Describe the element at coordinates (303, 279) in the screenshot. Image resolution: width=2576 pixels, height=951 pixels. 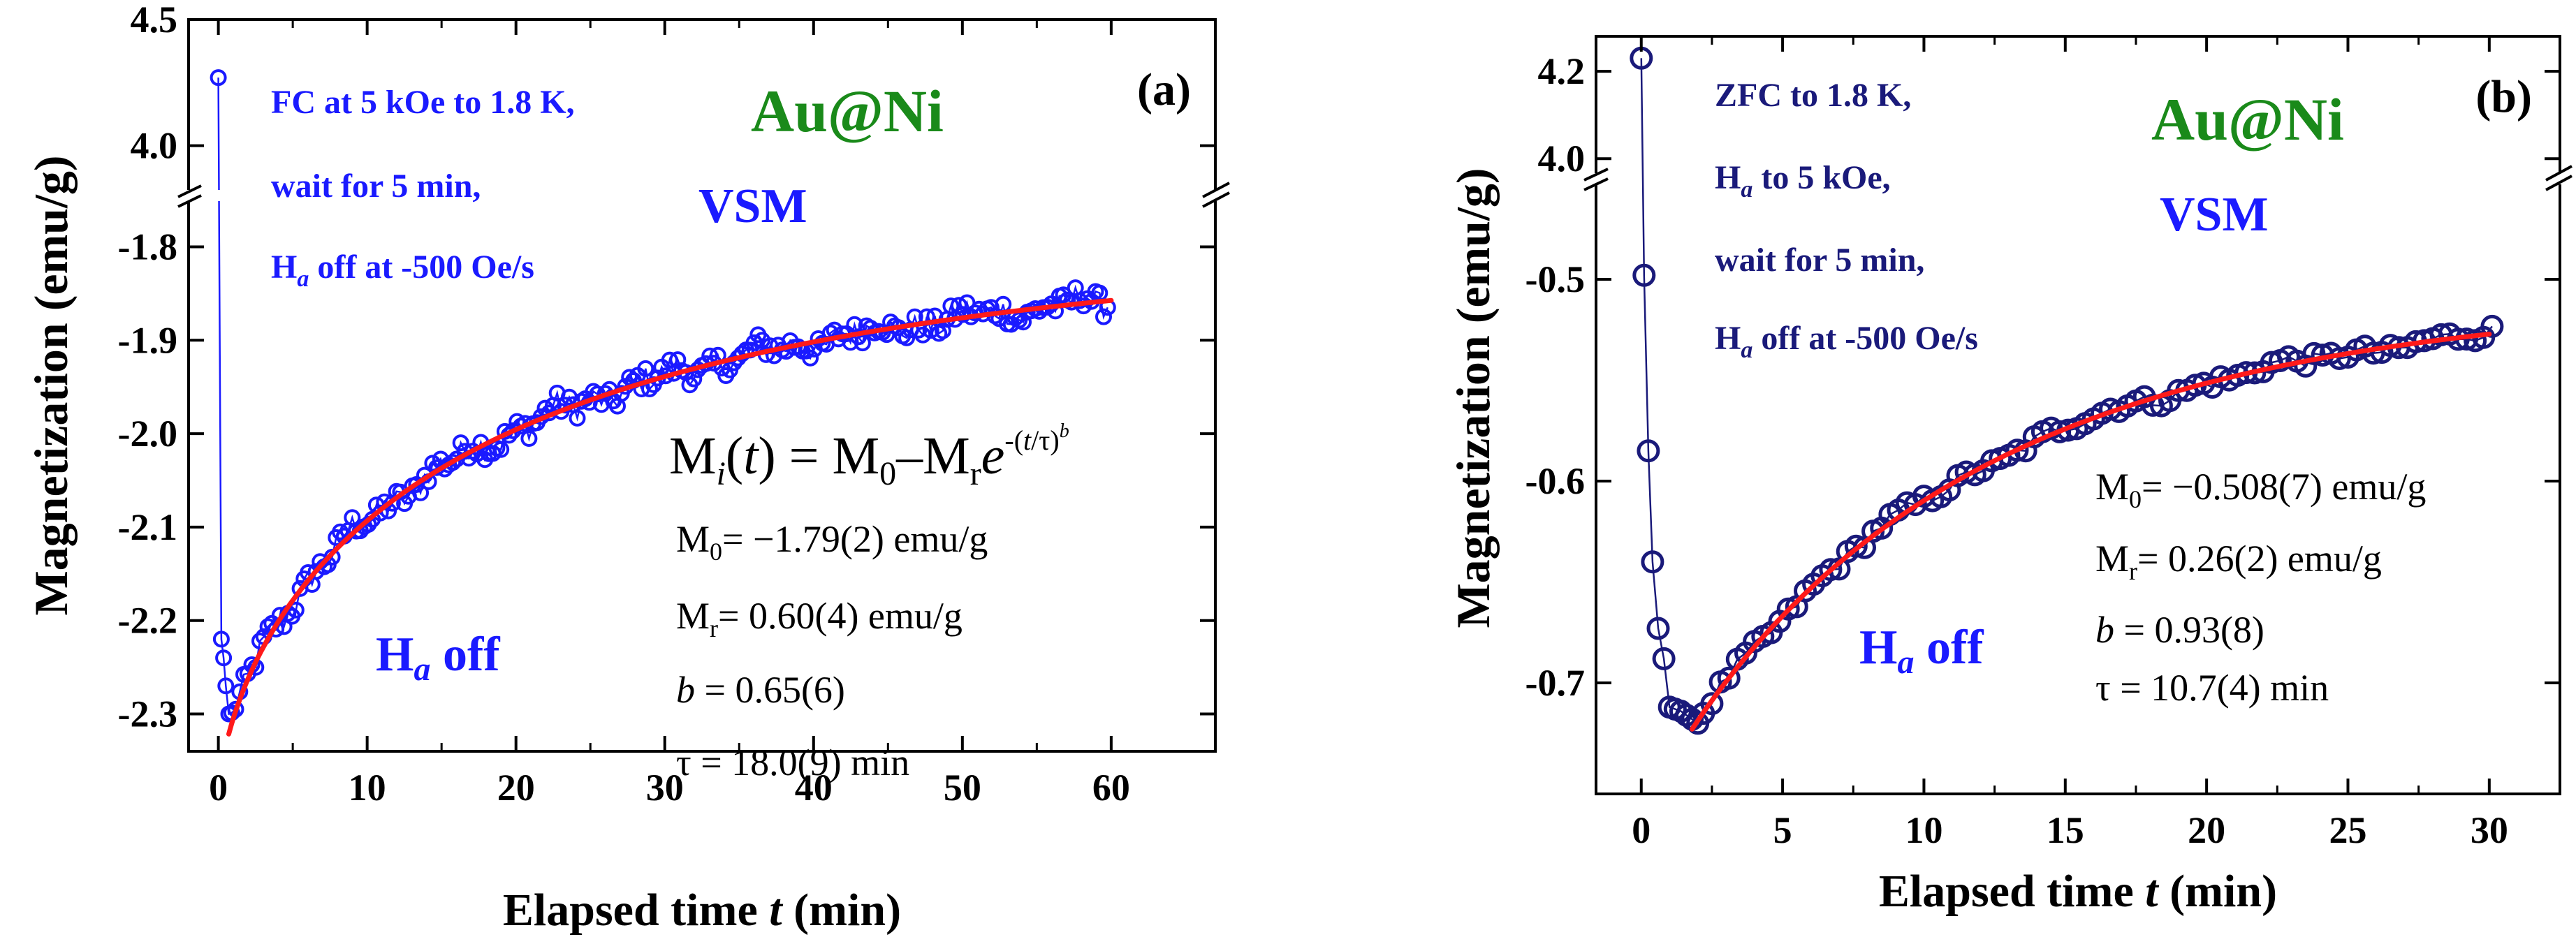
I see `panel-a-h-subscript: a` at that location.